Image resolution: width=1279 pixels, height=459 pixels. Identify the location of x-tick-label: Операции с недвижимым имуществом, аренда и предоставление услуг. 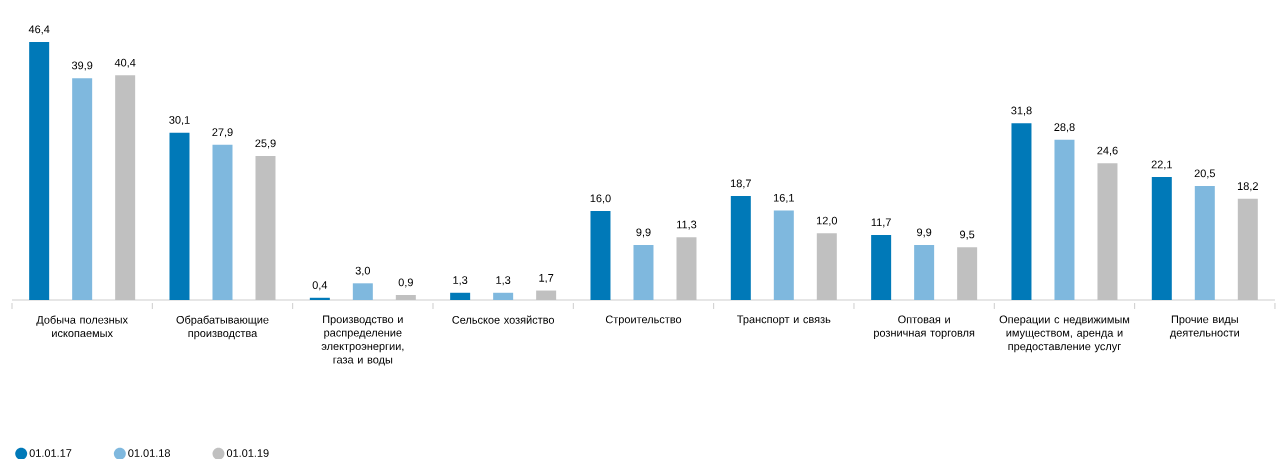
(1064, 334).